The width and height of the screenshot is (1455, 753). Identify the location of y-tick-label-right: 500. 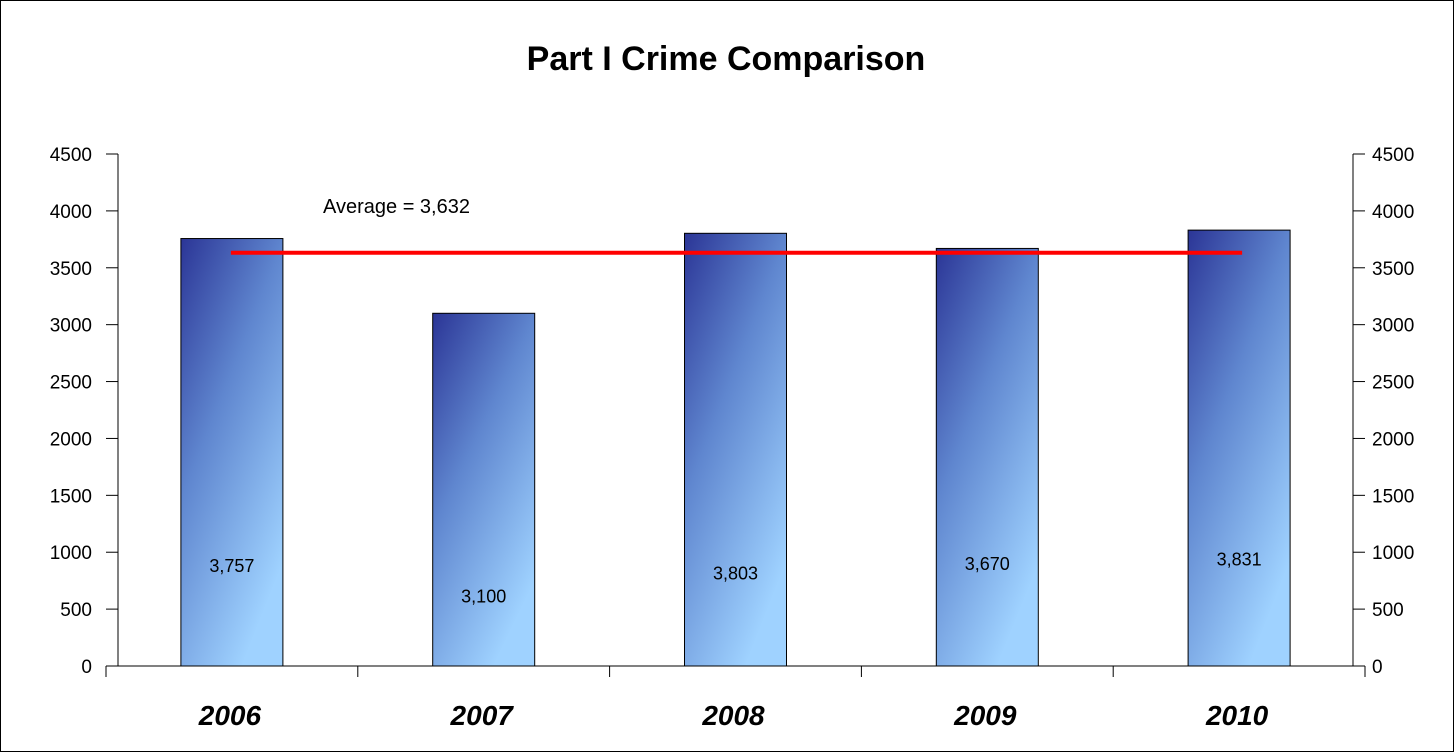
(1388, 610).